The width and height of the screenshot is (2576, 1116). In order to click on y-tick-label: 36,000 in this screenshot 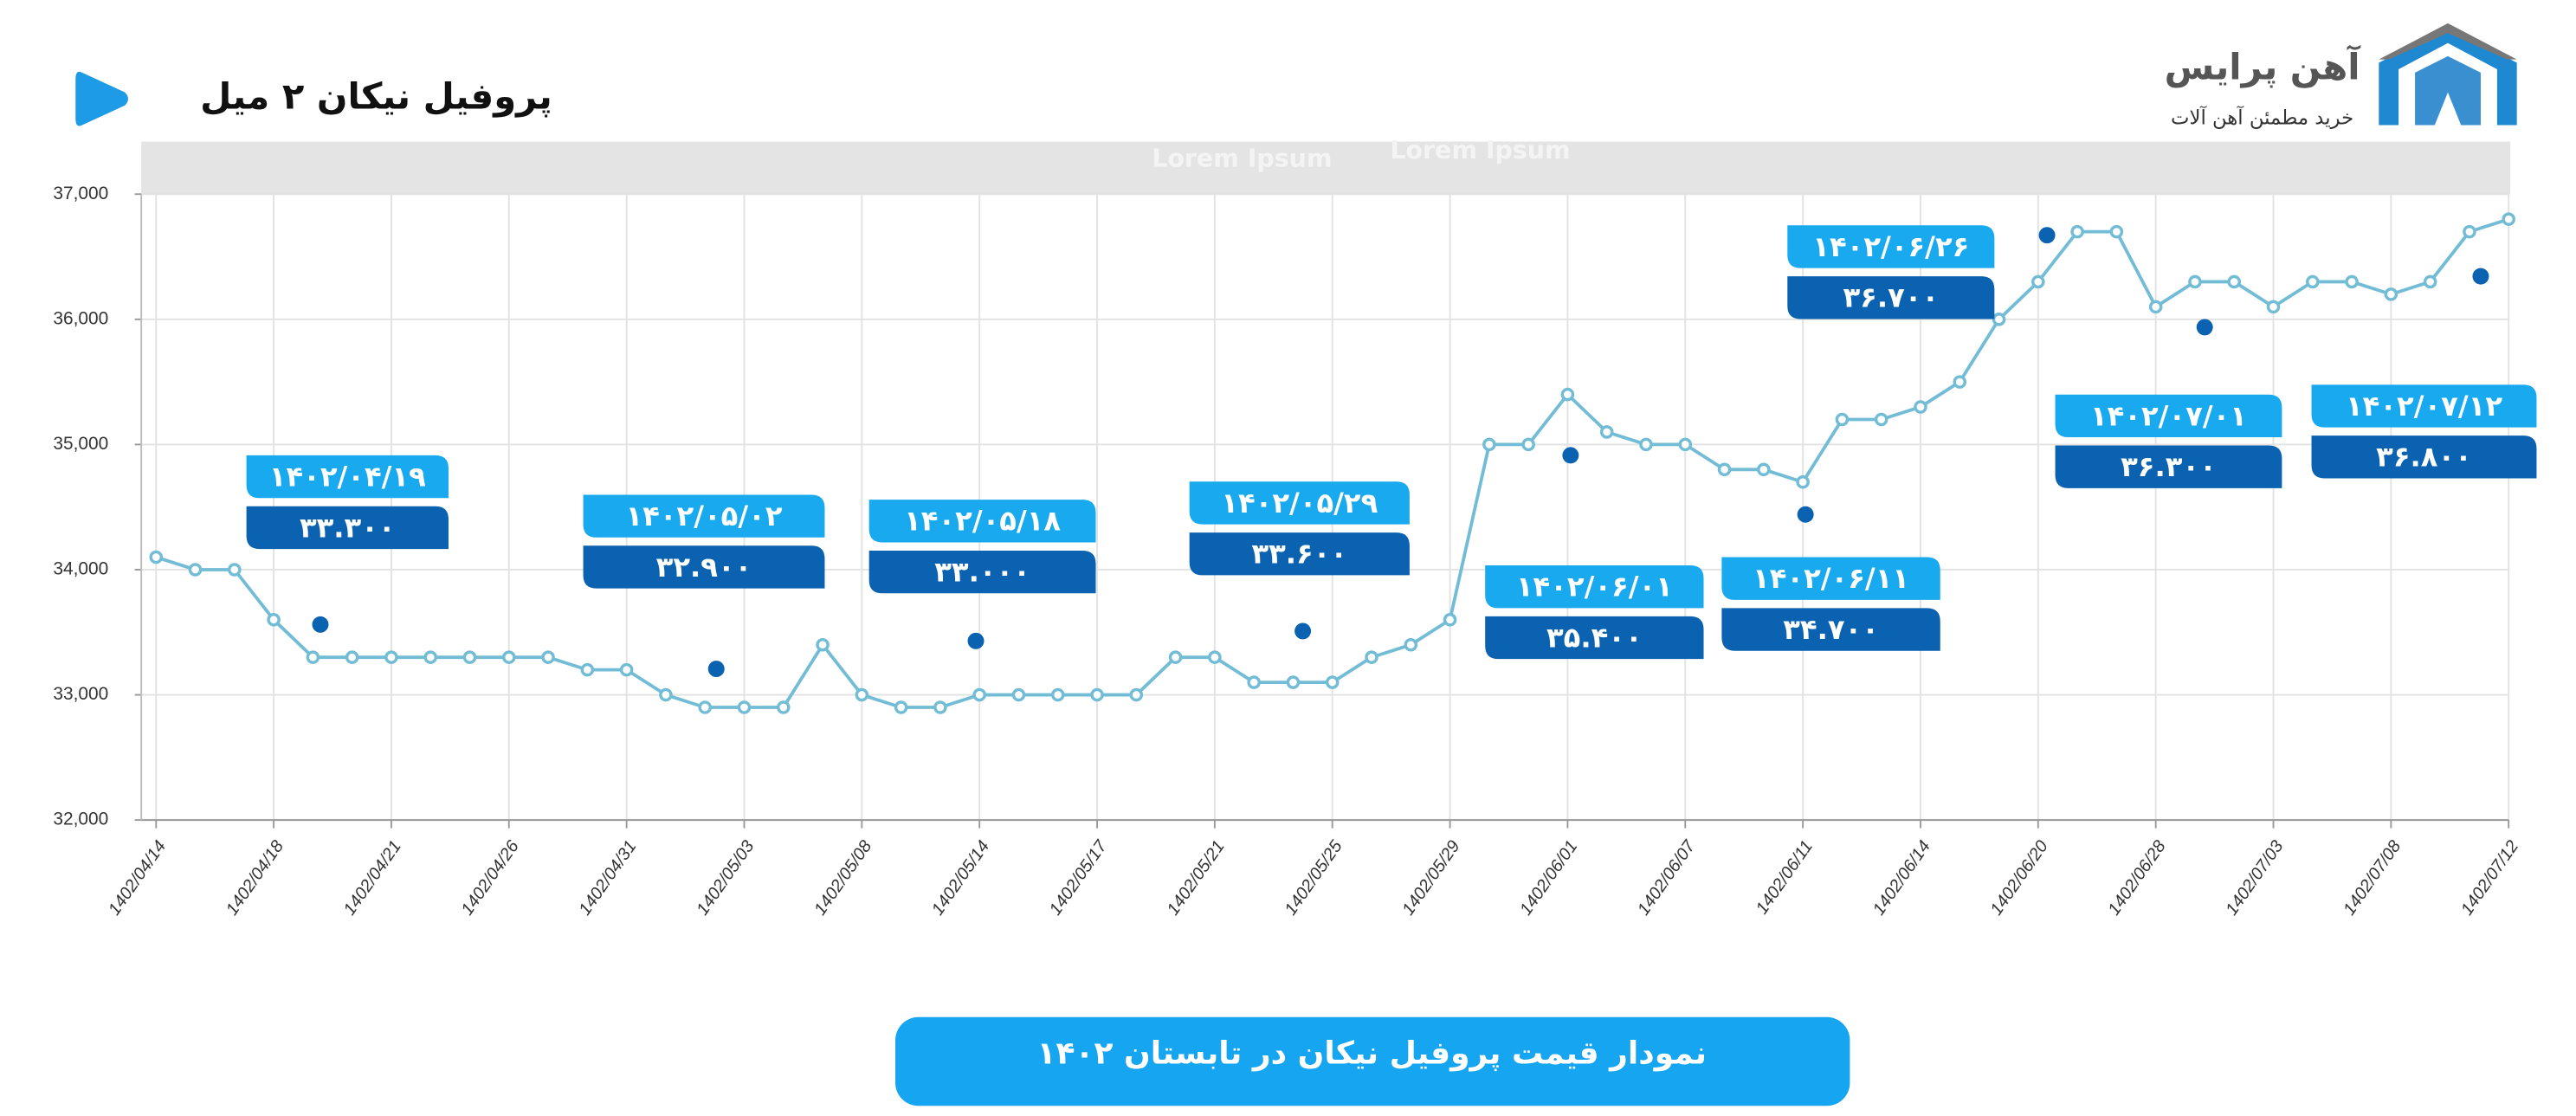, I will do `click(80, 318)`.